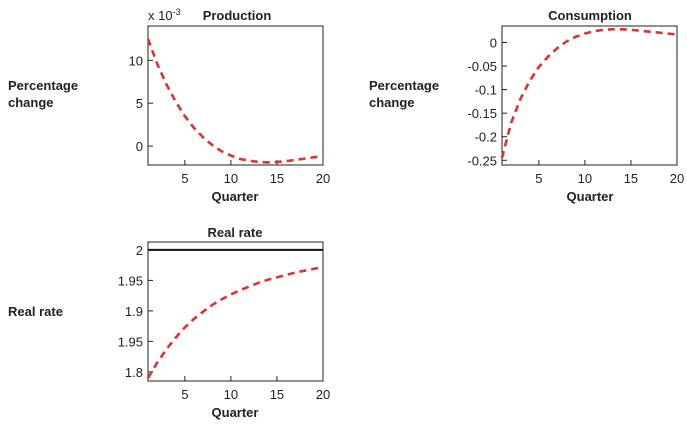  I want to click on real-rate-response-line, so click(235, 322).